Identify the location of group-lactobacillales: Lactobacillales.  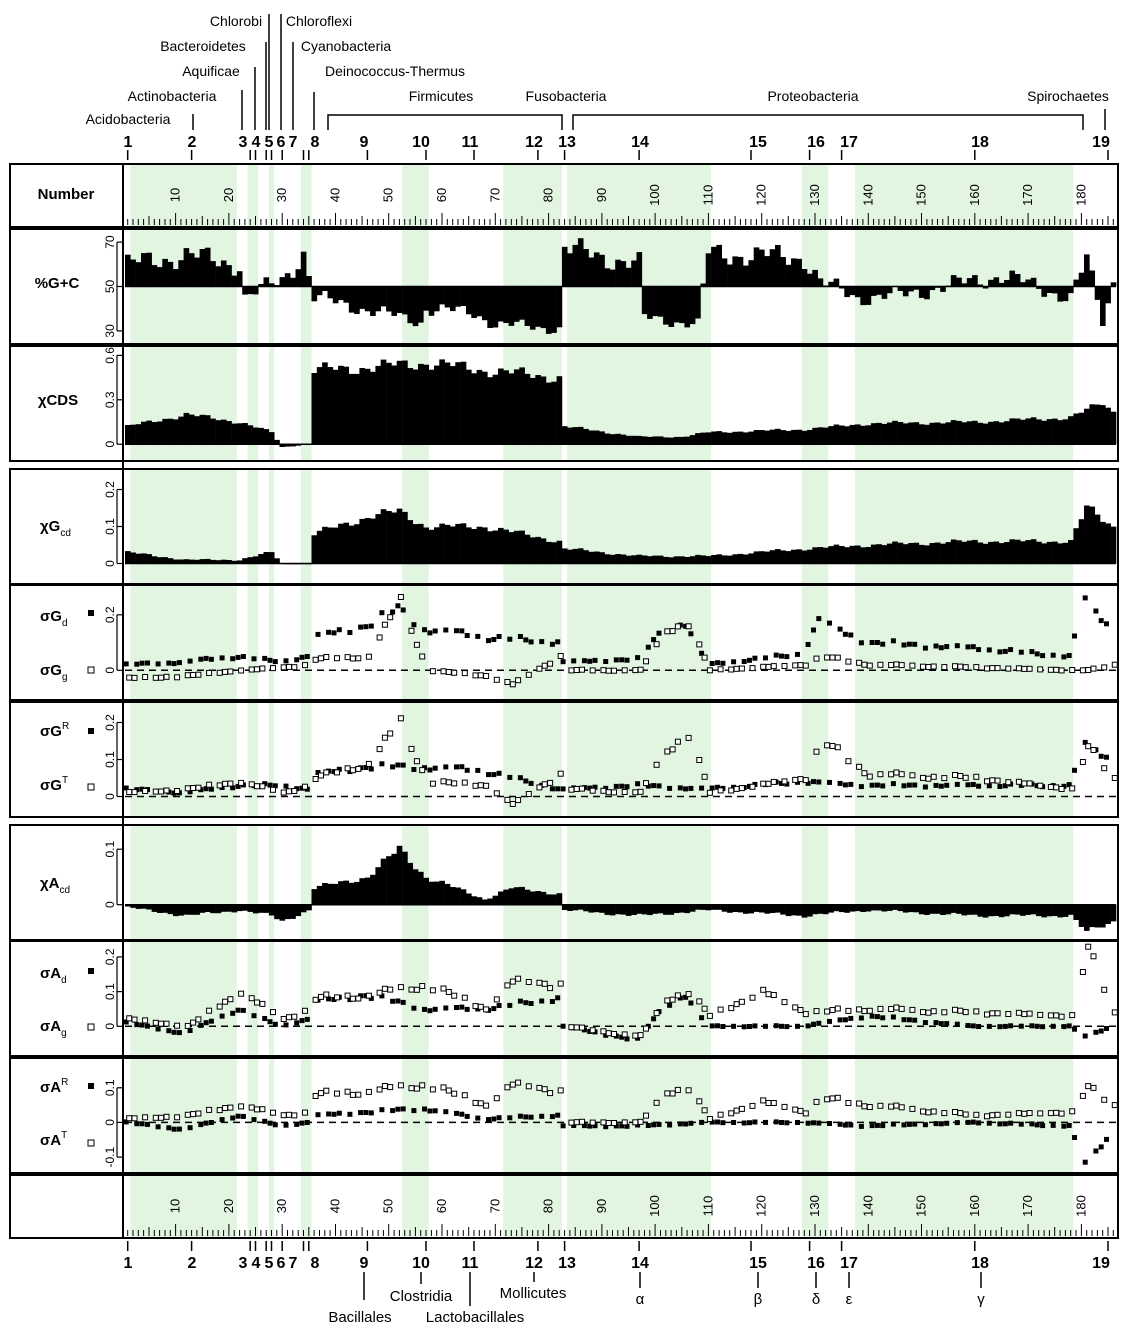
(475, 1317).